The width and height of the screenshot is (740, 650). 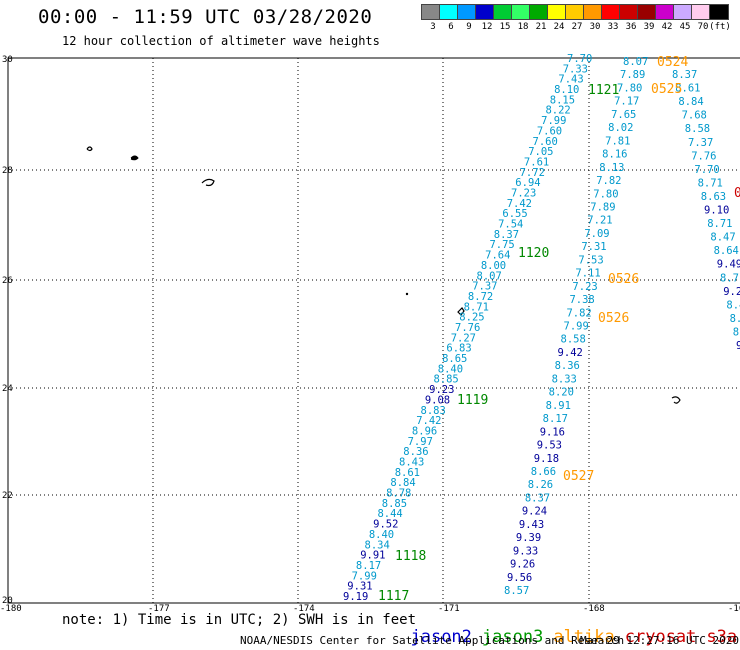 What do you see at coordinates (433, 27) in the screenshot?
I see `scale-label: 3` at bounding box center [433, 27].